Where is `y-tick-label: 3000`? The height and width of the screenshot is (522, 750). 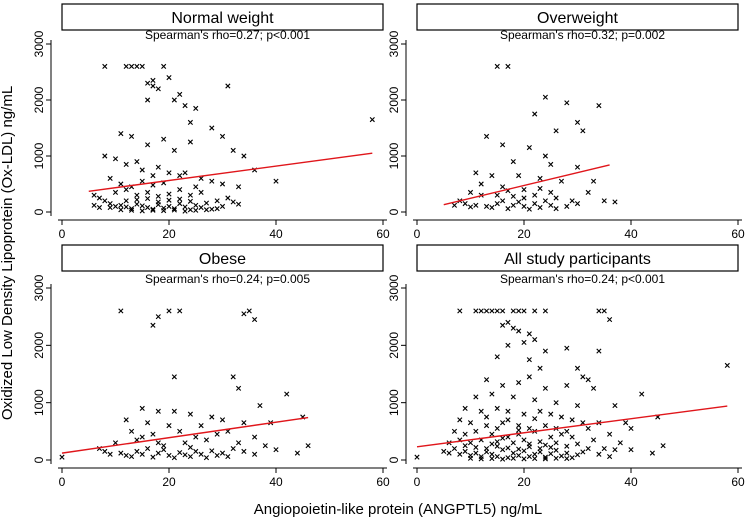 y-tick-label: 3000 is located at coordinates (394, 43).